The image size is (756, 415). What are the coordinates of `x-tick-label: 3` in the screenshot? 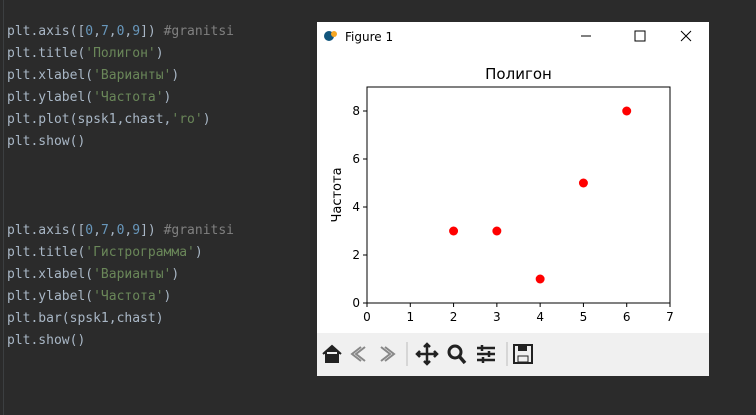 It's located at (497, 317).